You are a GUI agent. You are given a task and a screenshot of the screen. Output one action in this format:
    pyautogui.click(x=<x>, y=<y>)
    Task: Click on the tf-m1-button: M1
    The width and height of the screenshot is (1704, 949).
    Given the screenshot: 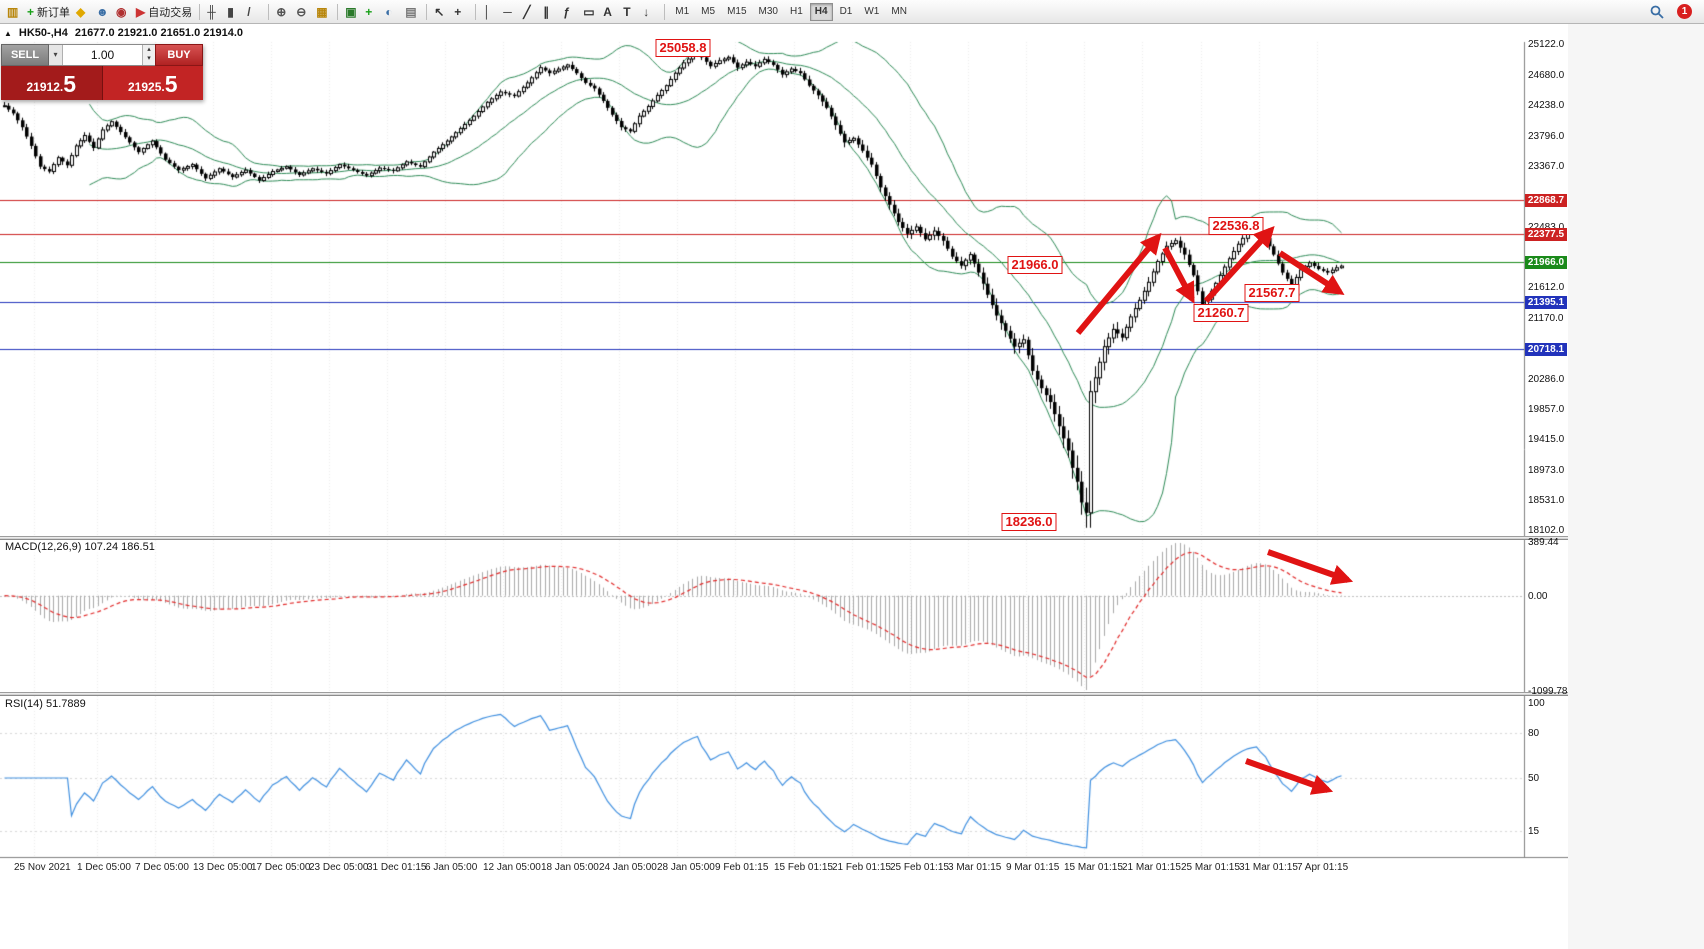 What is the action you would take?
    pyautogui.click(x=682, y=12)
    